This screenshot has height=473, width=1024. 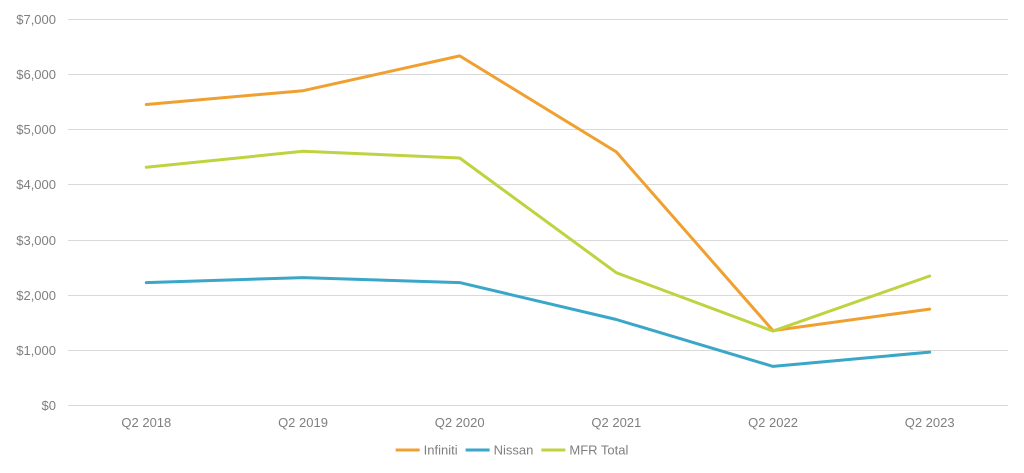 I want to click on y-tick-label: $2,000, so click(x=36, y=295).